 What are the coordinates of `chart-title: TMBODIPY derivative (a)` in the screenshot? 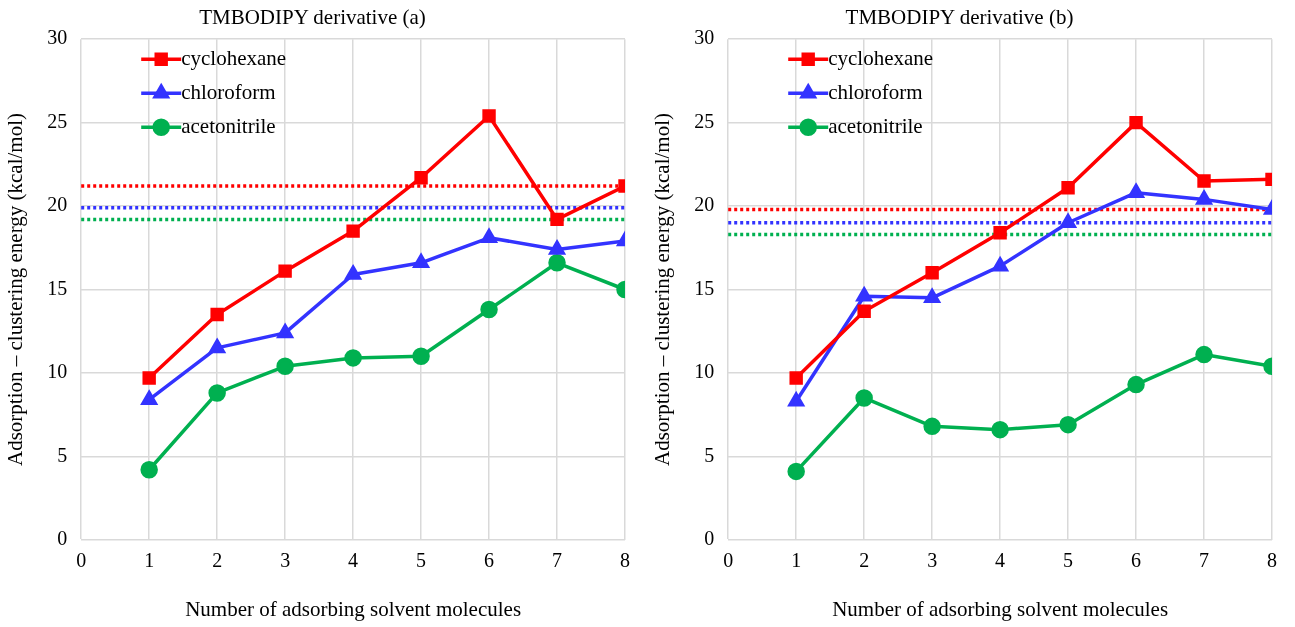 It's located at (312, 17).